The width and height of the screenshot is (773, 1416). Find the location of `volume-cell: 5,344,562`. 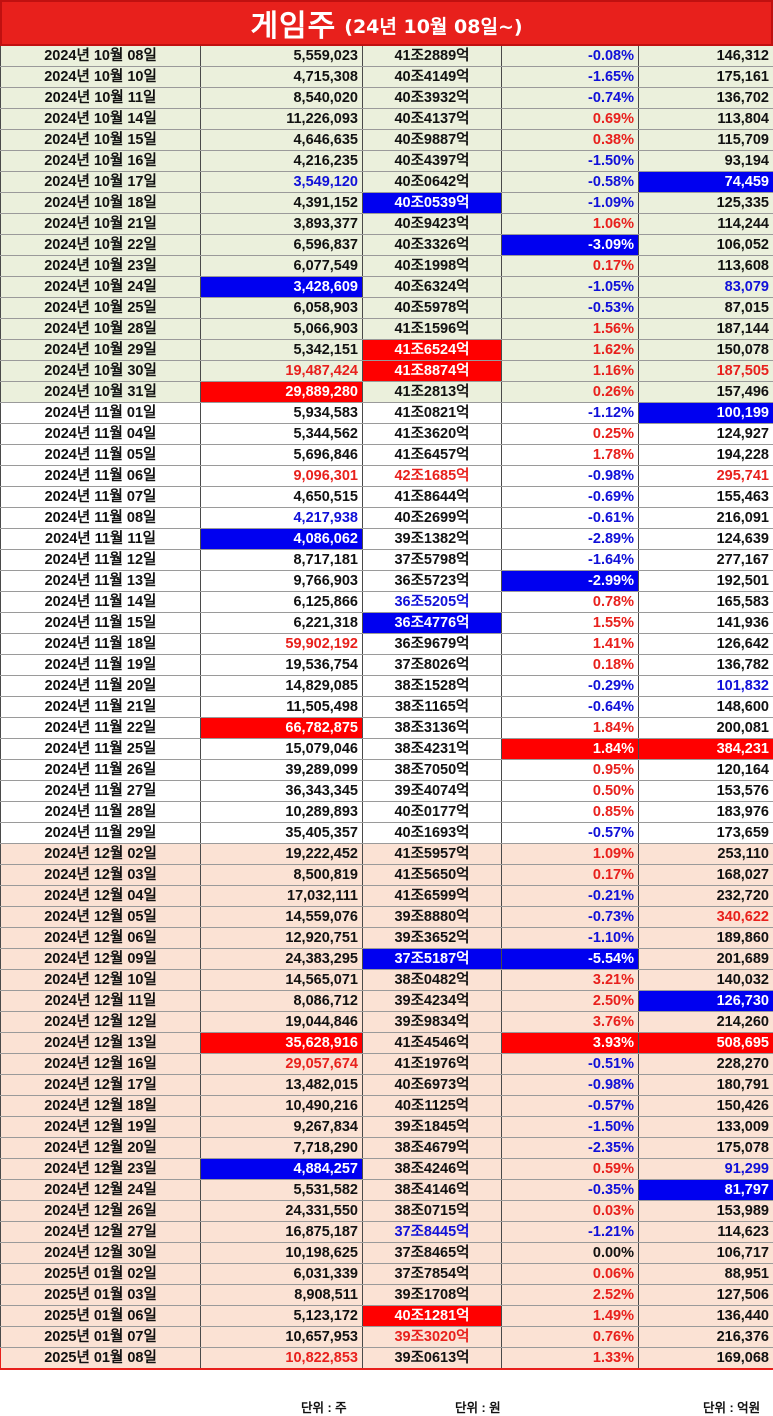

volume-cell: 5,344,562 is located at coordinates (282, 434).